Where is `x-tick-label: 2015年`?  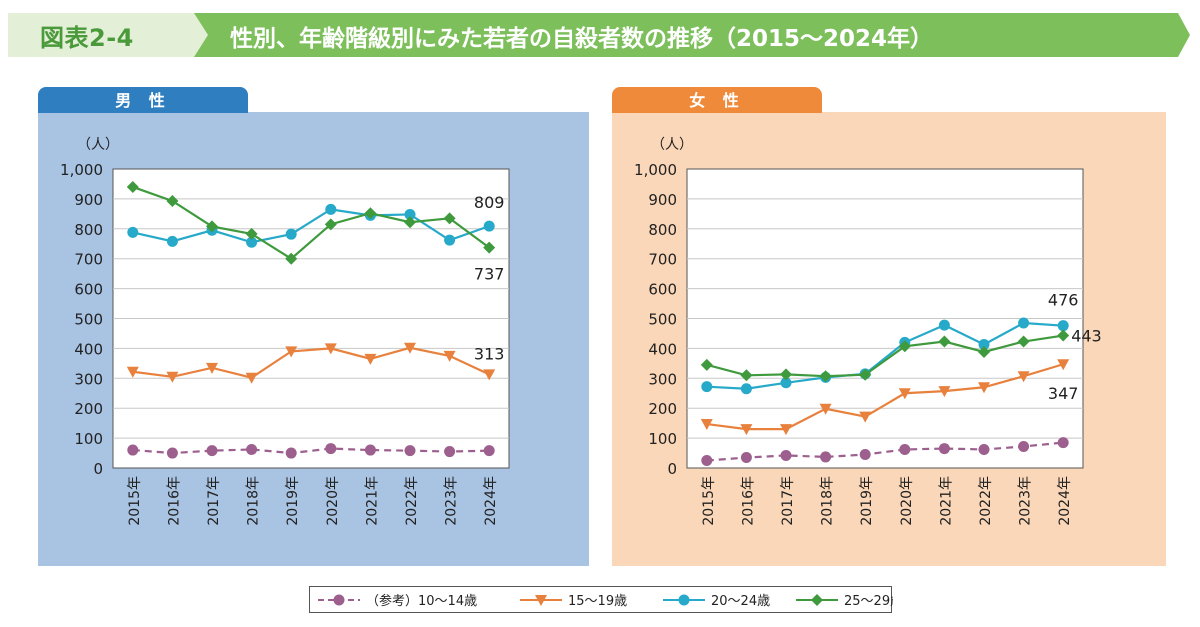 x-tick-label: 2015年 is located at coordinates (709, 501).